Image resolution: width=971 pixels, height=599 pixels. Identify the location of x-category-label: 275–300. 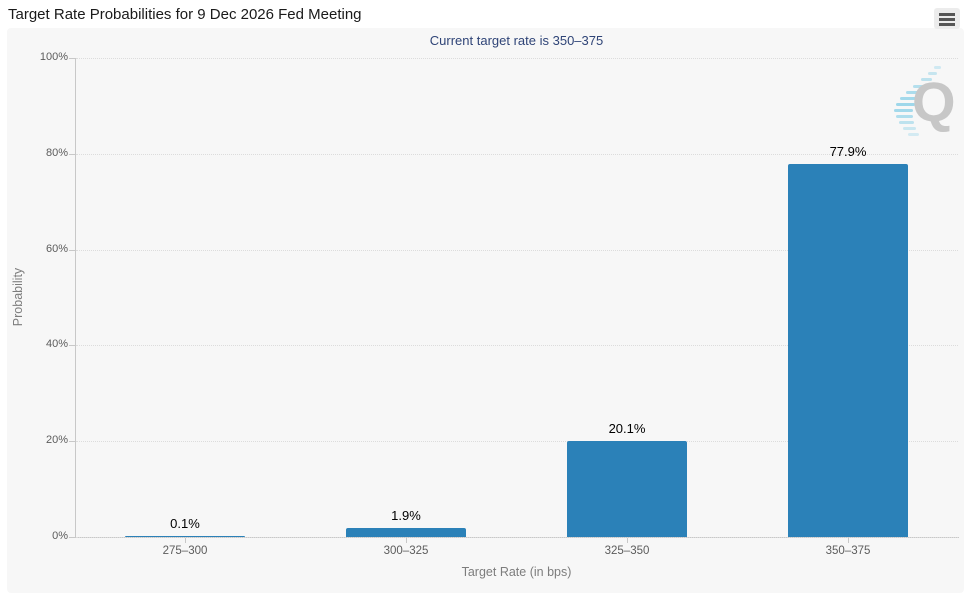
(185, 551).